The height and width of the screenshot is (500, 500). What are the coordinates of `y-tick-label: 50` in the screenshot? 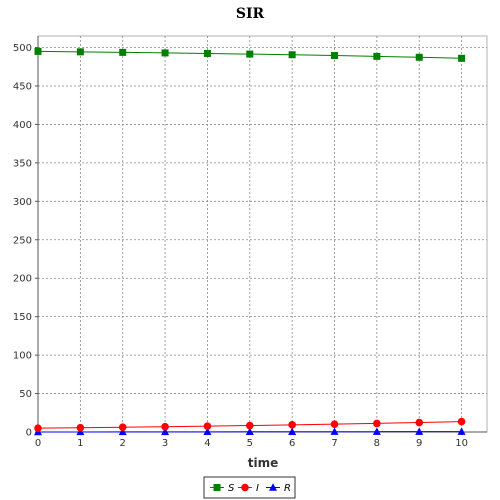 It's located at (25, 394).